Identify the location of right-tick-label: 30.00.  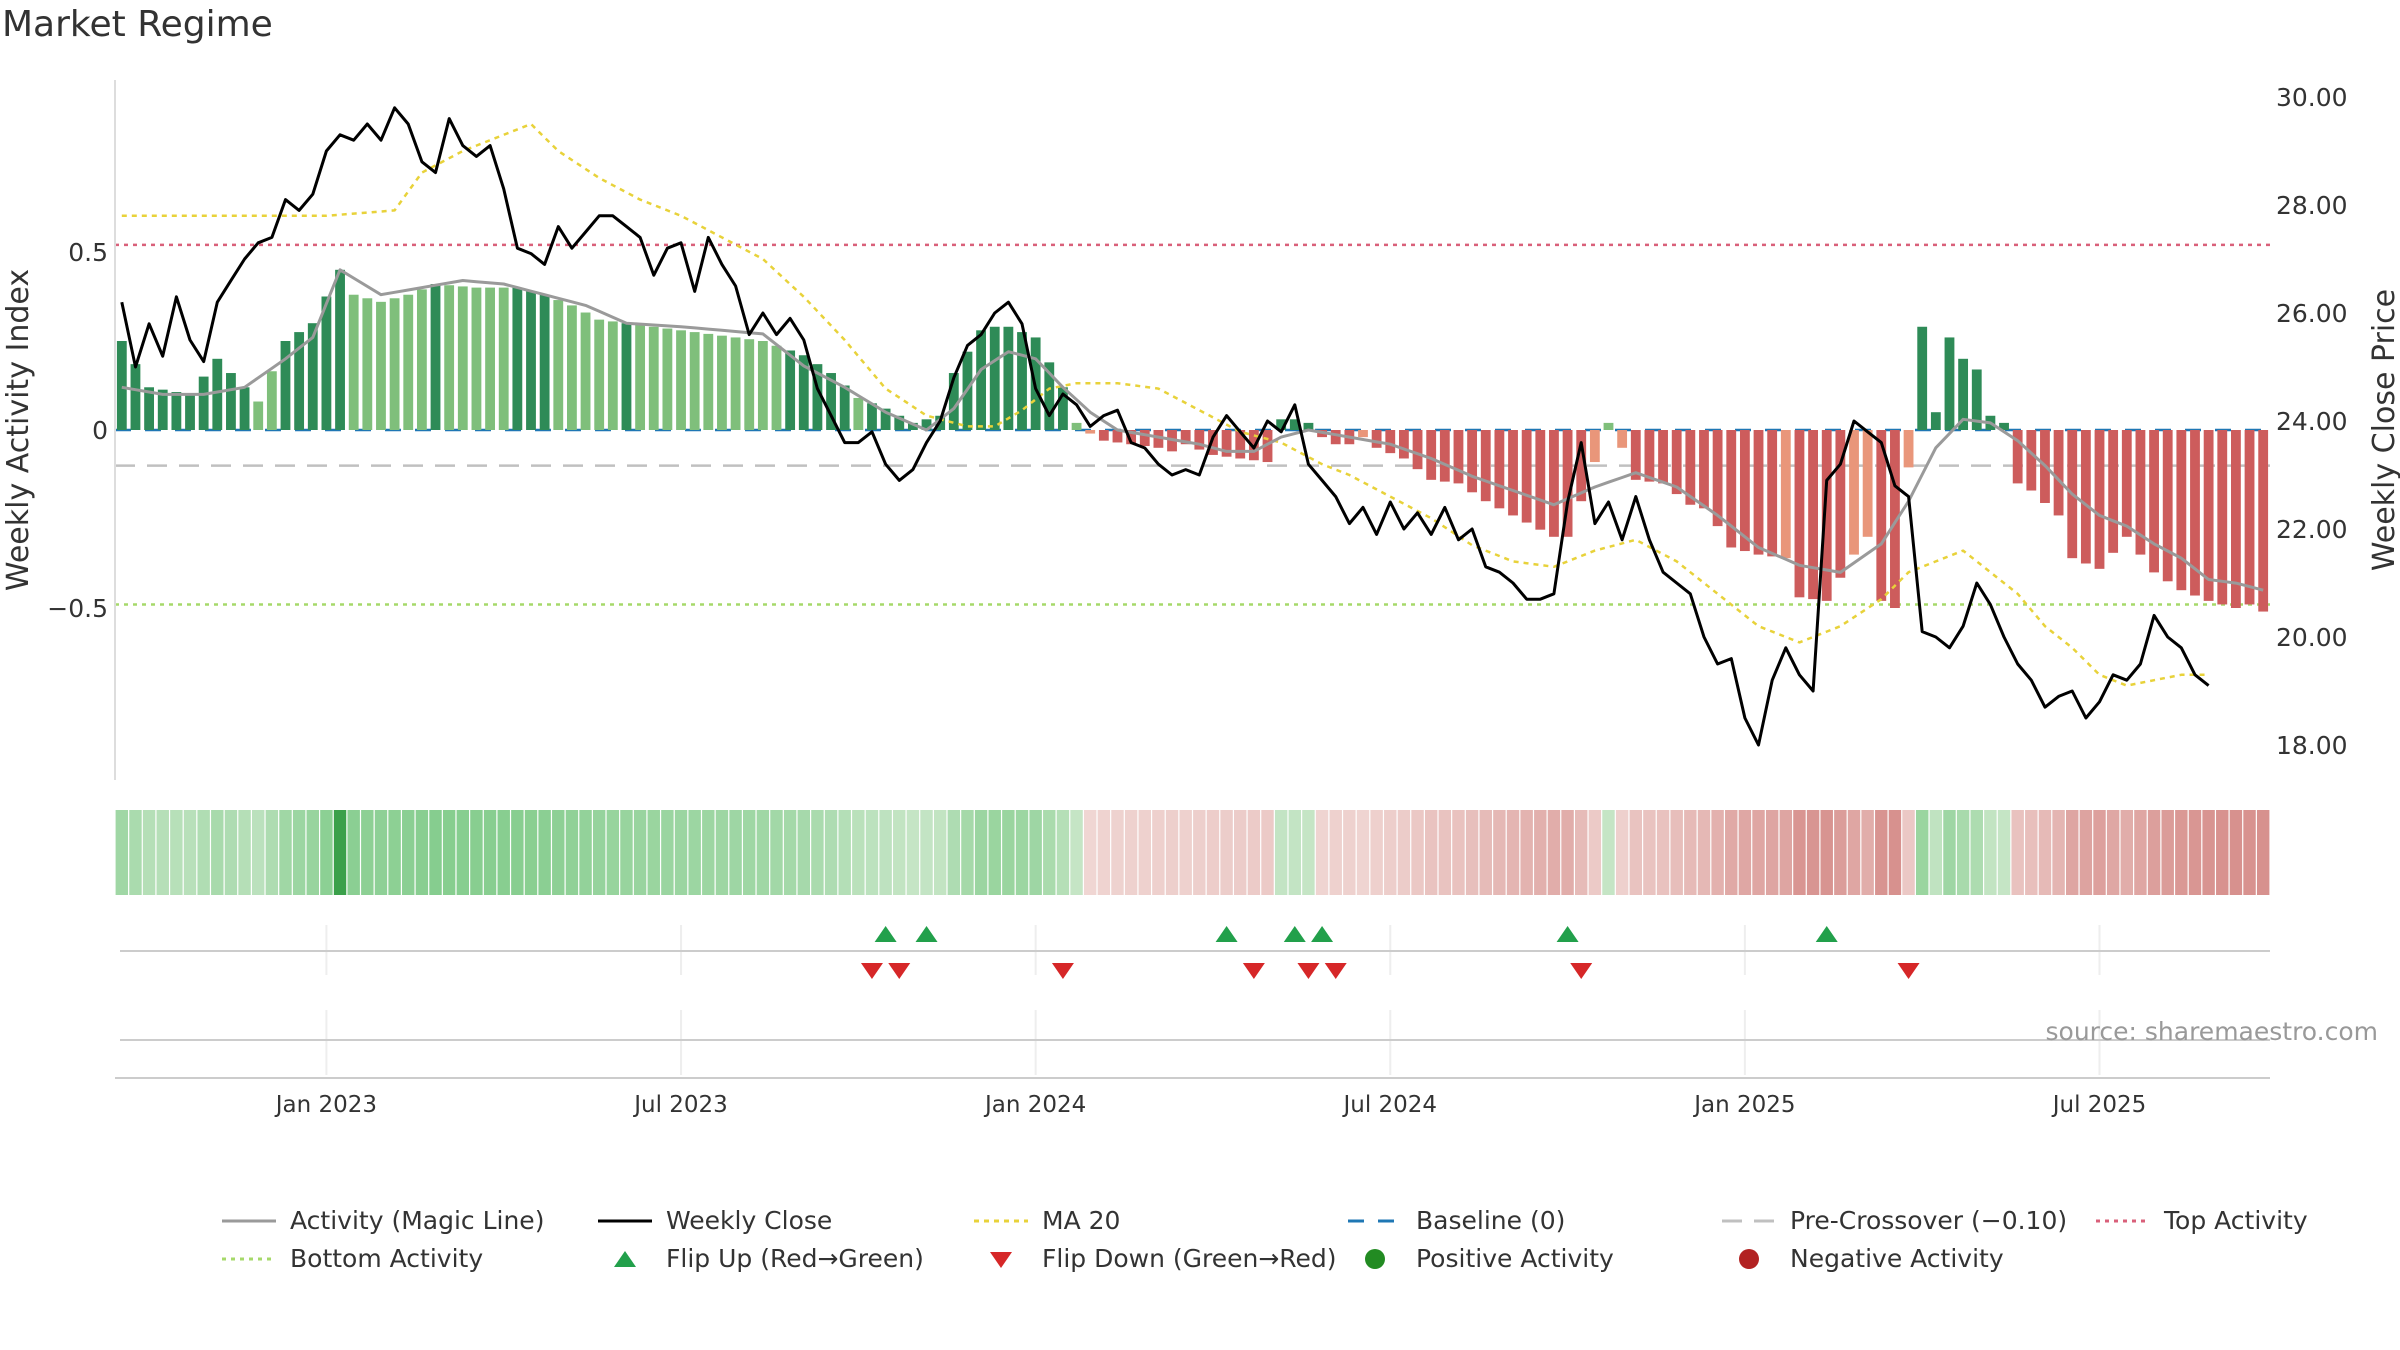
(2312, 97).